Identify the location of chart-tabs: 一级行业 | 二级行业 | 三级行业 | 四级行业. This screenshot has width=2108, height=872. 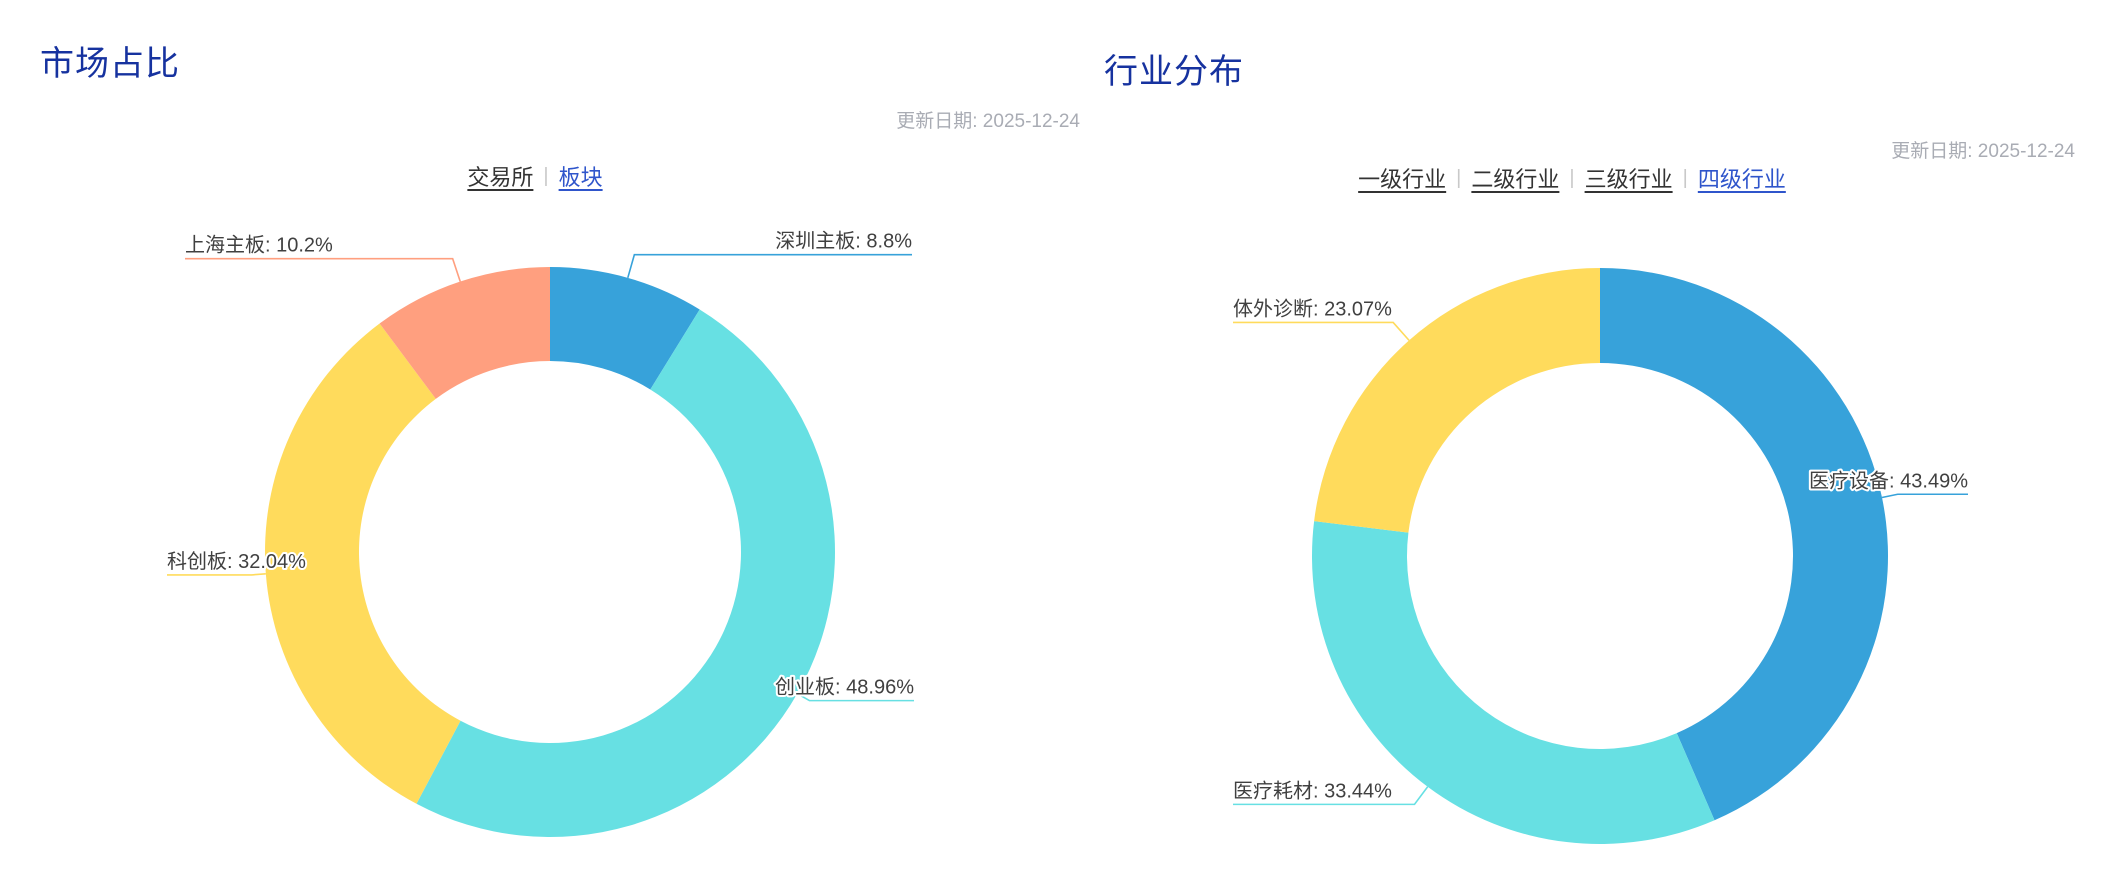
(1572, 178).